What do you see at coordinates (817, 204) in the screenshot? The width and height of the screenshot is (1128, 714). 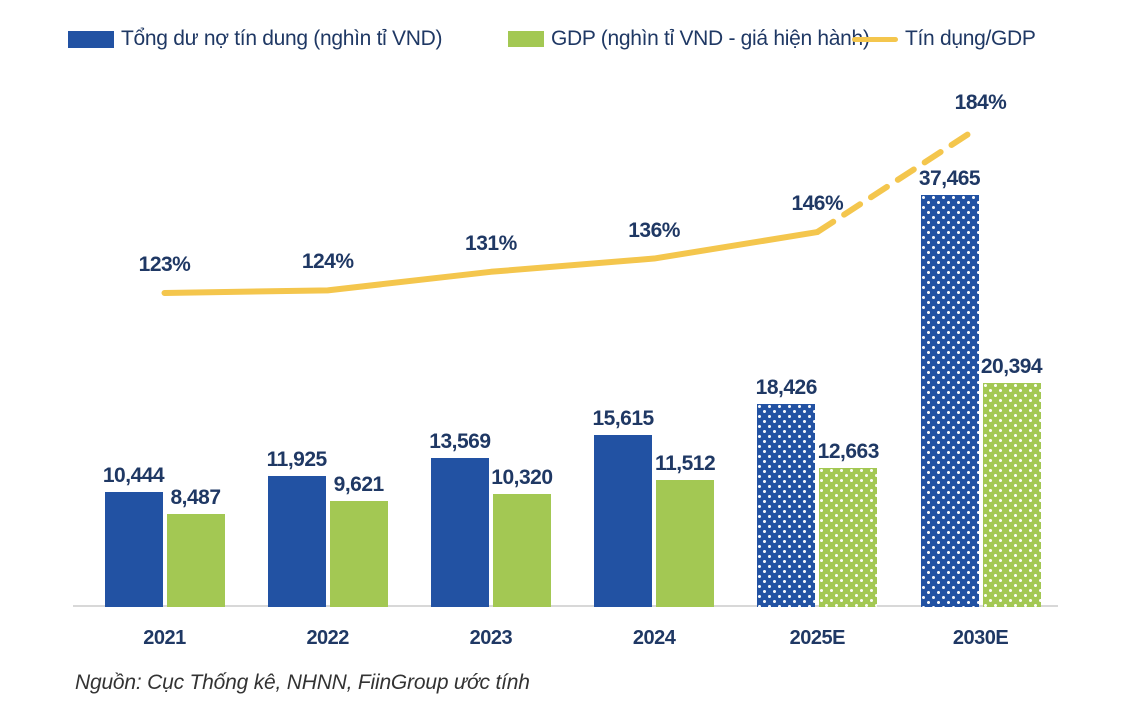 I see `ratio-label-2025E: 146%` at bounding box center [817, 204].